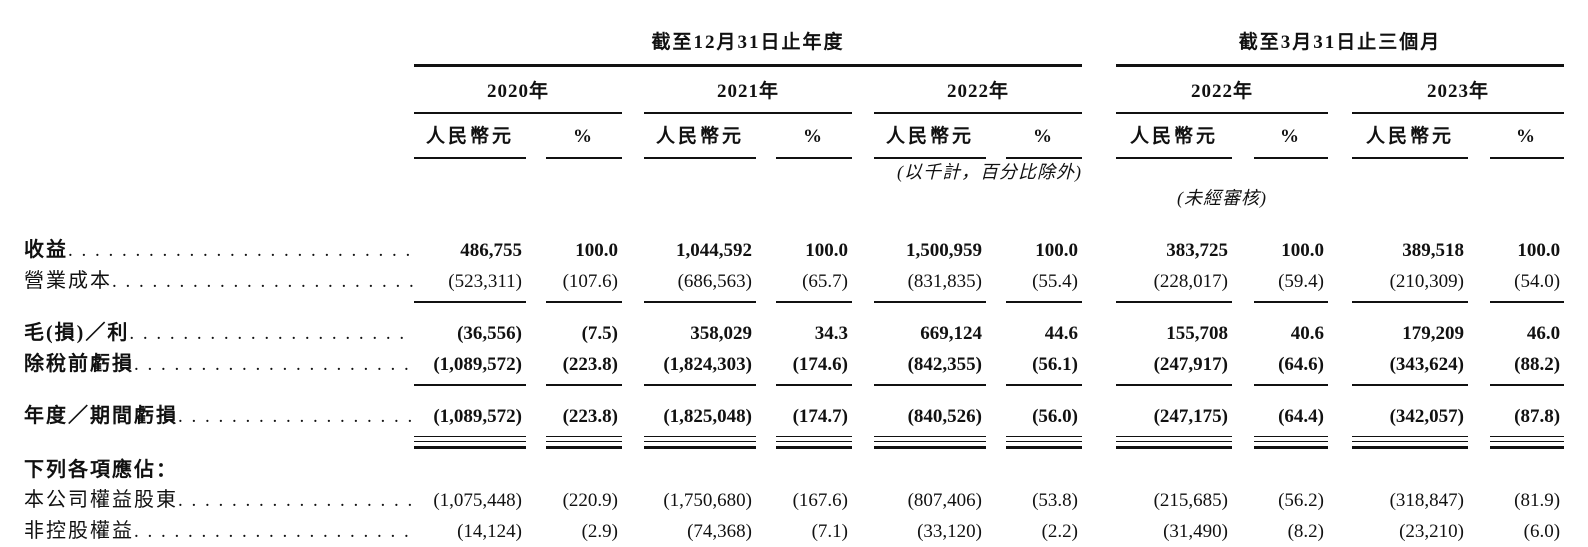  What do you see at coordinates (101, 469) in the screenshot?
I see `row-label: 下列各項應佔：` at bounding box center [101, 469].